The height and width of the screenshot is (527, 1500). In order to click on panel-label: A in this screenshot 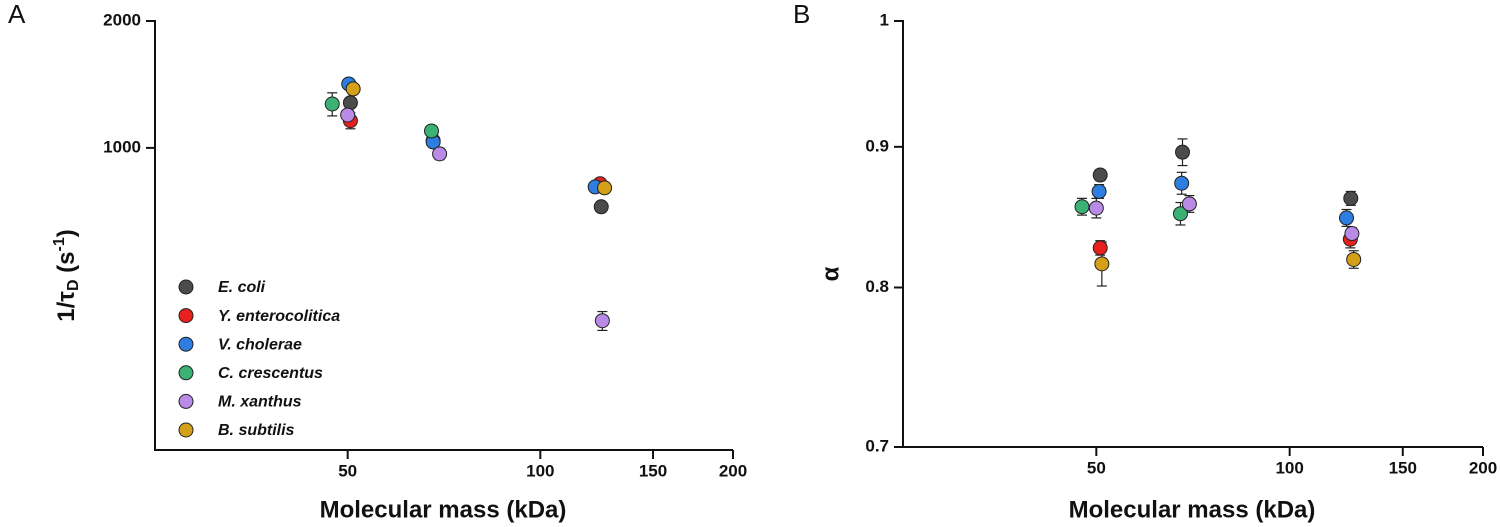, I will do `click(17, 14)`.